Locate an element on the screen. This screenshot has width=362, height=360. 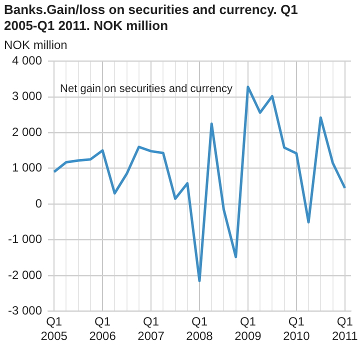
y-tick-label: 4 000 is located at coordinates (27, 61).